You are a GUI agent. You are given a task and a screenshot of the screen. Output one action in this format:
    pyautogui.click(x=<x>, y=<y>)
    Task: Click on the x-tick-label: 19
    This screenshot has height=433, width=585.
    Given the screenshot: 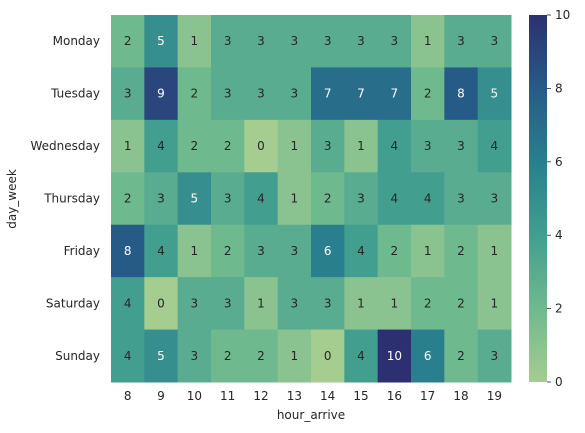 What is the action you would take?
    pyautogui.click(x=494, y=396)
    